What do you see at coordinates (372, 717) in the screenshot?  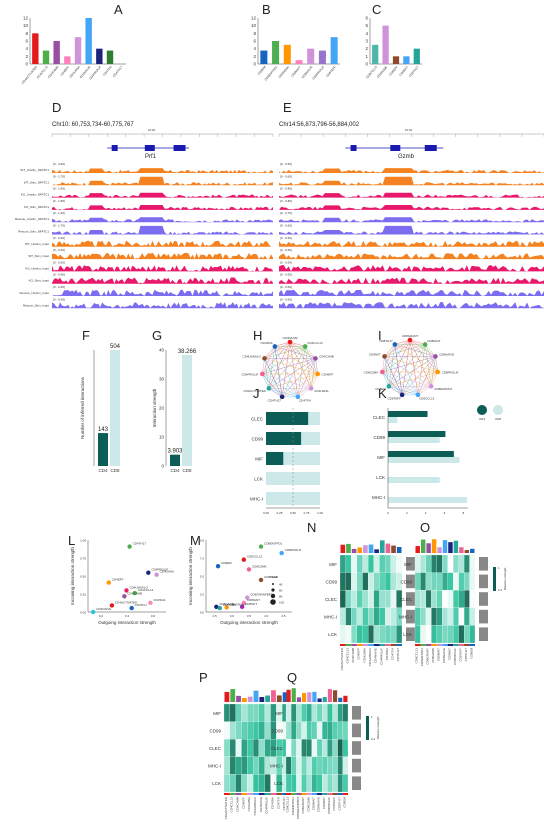 I see `panel-q-legend-max: 1` at bounding box center [372, 717].